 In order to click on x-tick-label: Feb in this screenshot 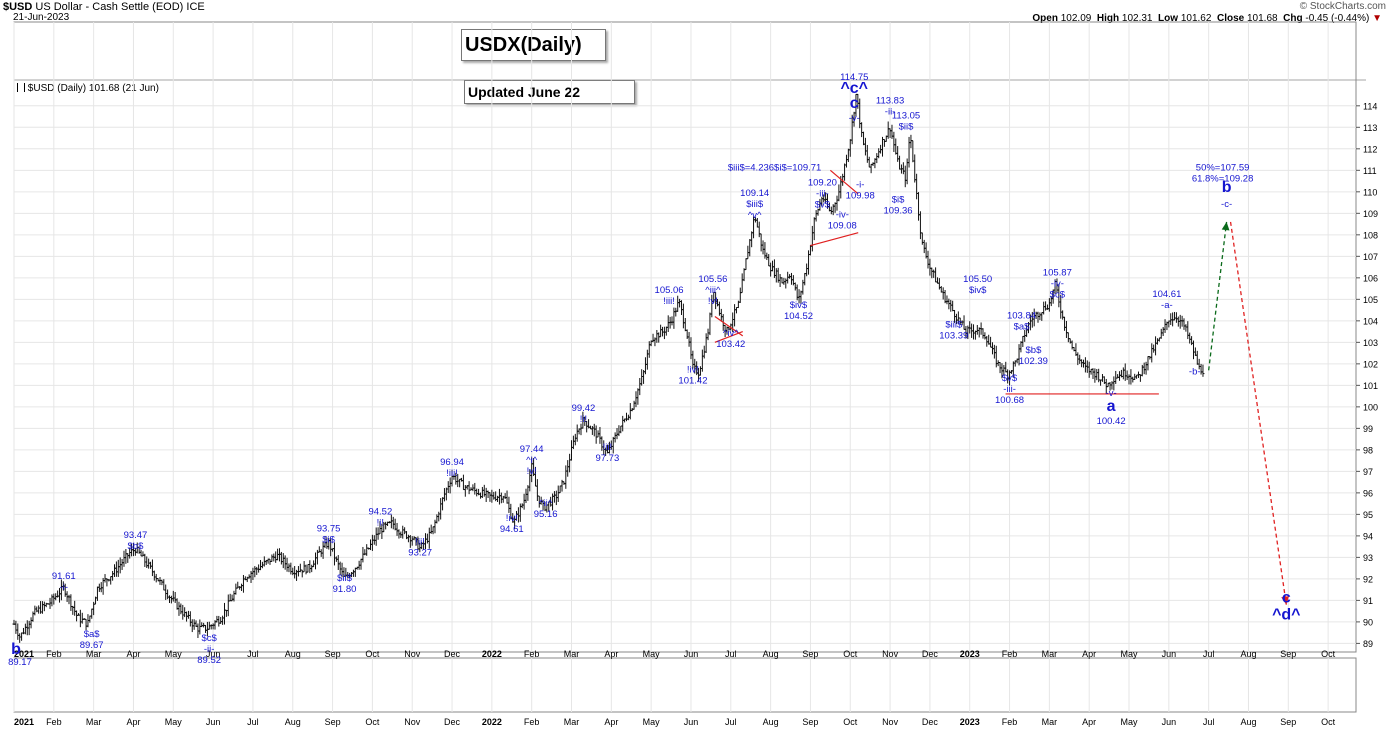, I will do `click(54, 654)`.